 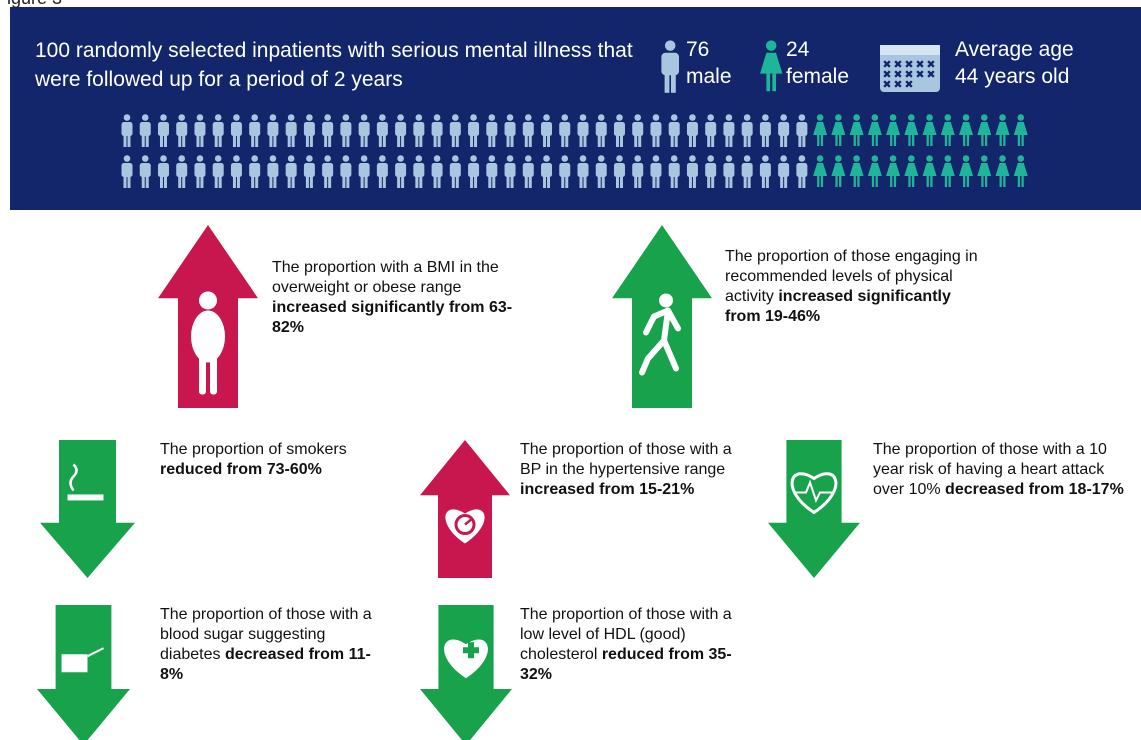 I want to click on figure-label: Figure 3, so click(x=31, y=4).